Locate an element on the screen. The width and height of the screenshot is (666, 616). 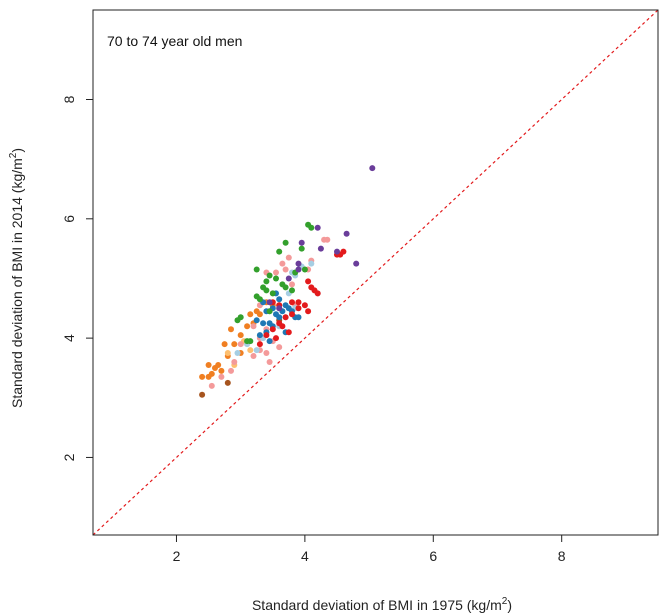
x-tick-label: 4 is located at coordinates (305, 556).